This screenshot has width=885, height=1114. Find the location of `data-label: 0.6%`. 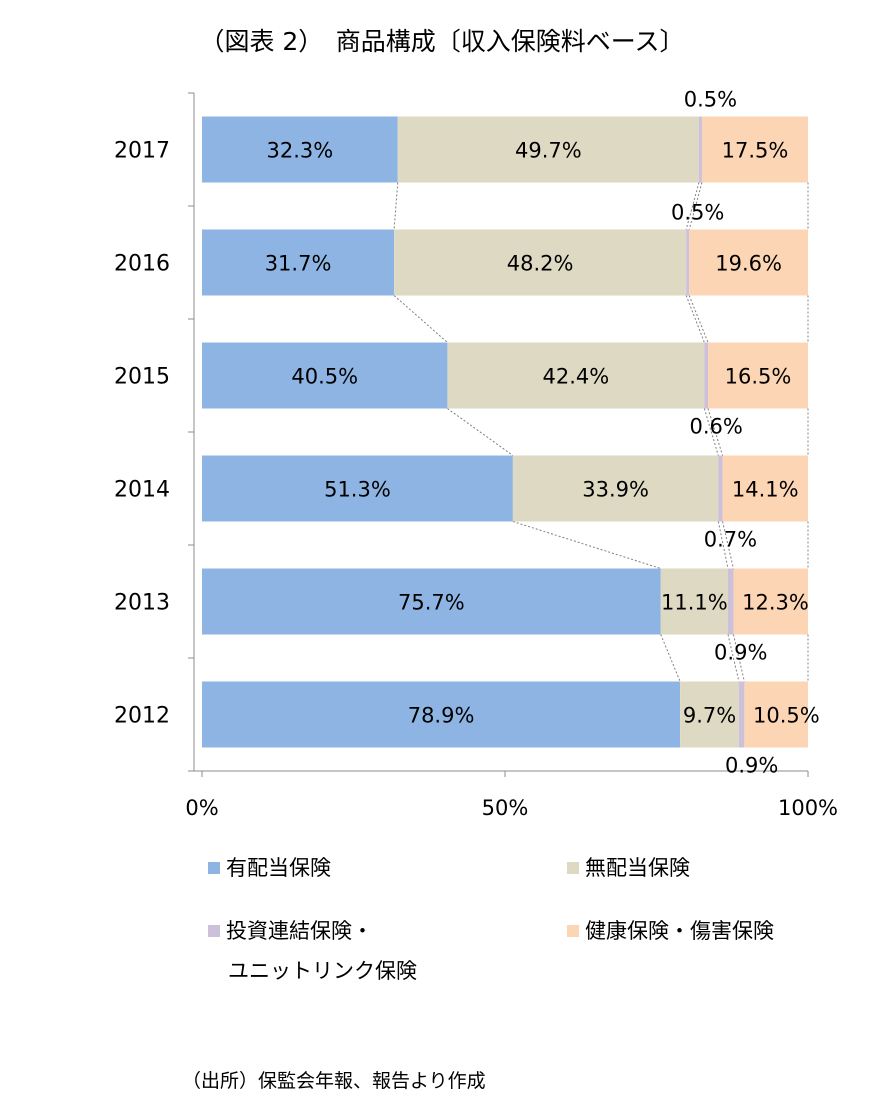

data-label: 0.6% is located at coordinates (716, 427).